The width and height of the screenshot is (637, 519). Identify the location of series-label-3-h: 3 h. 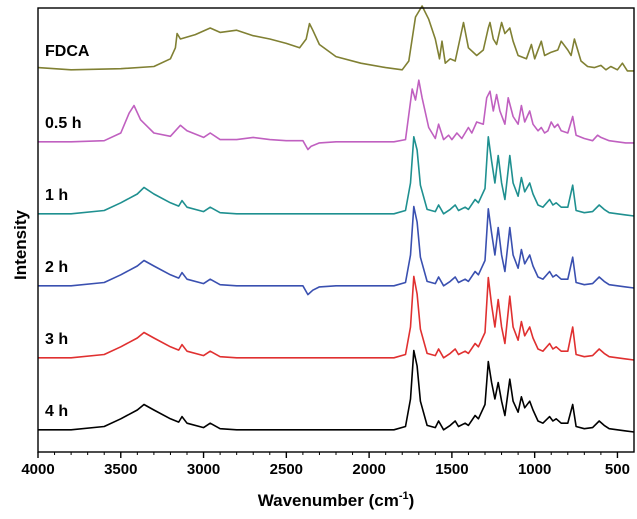
(56, 339).